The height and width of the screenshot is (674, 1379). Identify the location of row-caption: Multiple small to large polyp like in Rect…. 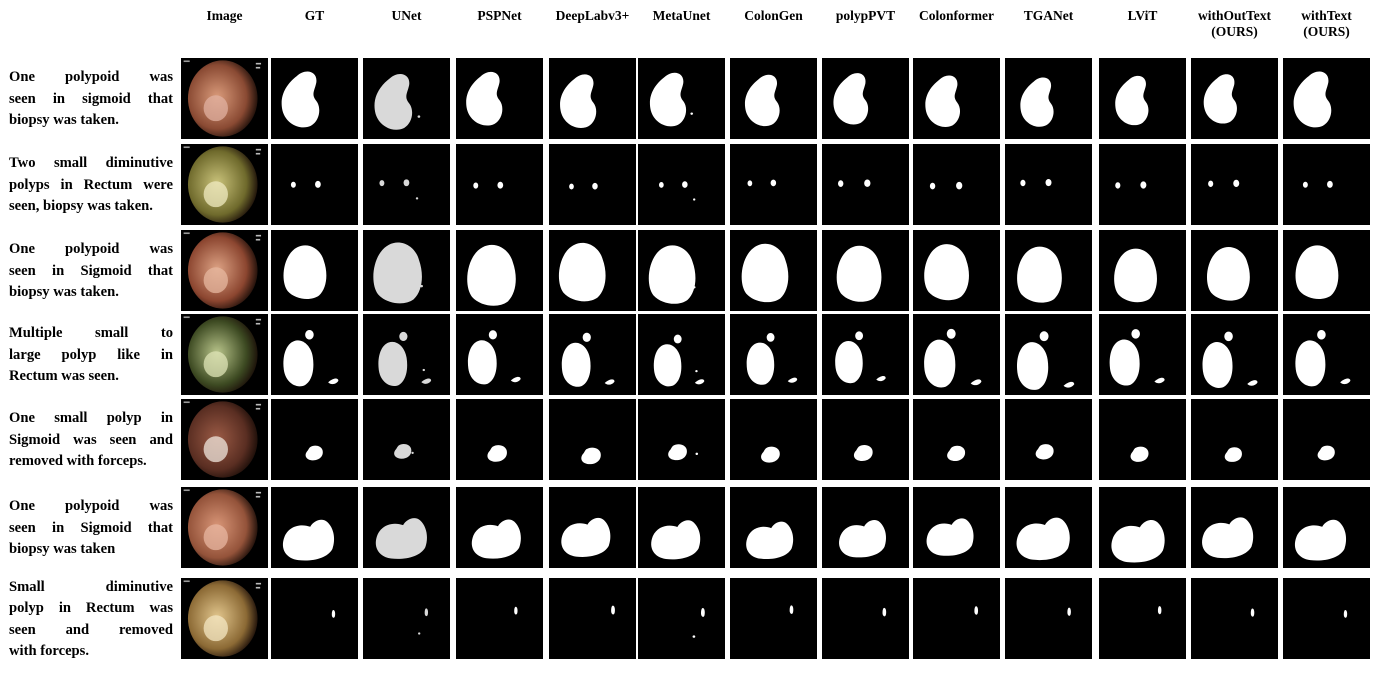
(91, 355).